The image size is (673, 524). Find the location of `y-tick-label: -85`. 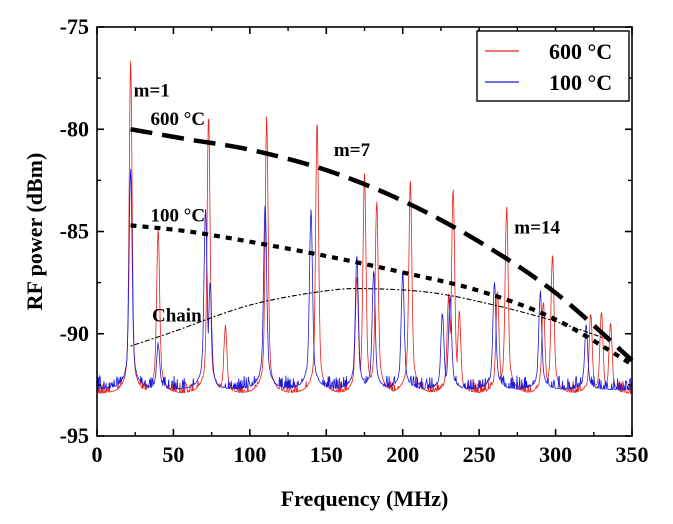

y-tick-label: -85 is located at coordinates (74, 231).